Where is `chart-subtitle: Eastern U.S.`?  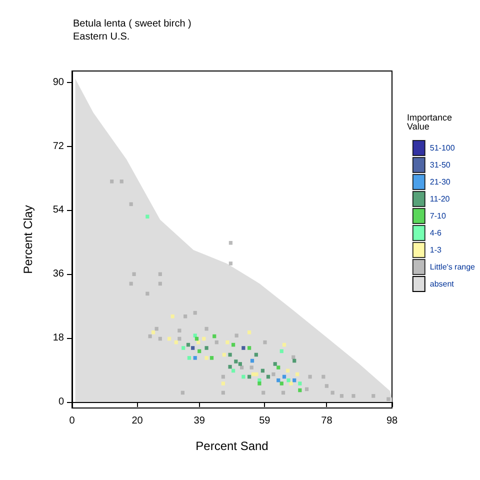
chart-subtitle: Eastern U.S. is located at coordinates (101, 37).